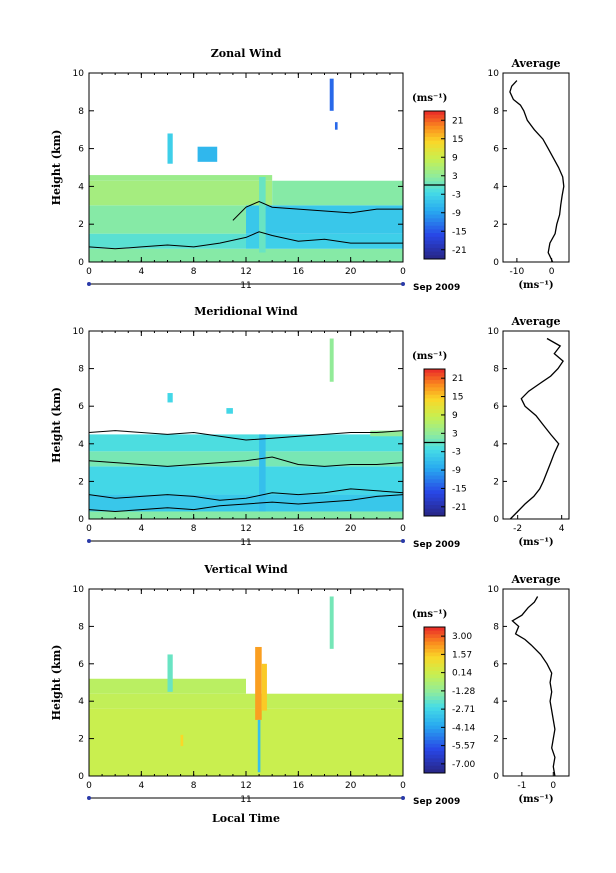 This screenshot has height=873, width=616. What do you see at coordinates (536, 428) in the screenshot?
I see `average-profile-line` at bounding box center [536, 428].